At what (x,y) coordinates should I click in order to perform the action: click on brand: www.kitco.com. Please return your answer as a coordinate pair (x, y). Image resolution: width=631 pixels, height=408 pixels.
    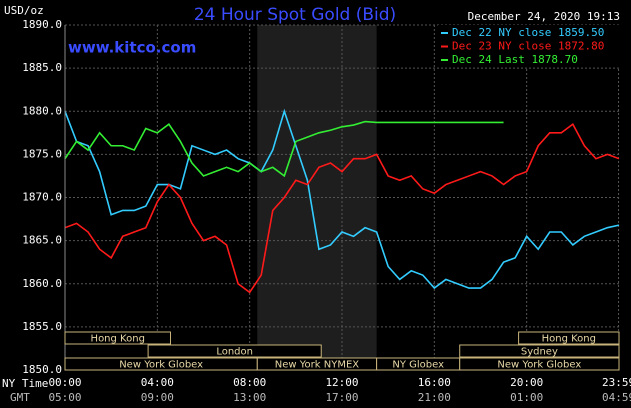
    Looking at the image, I should click on (132, 48).